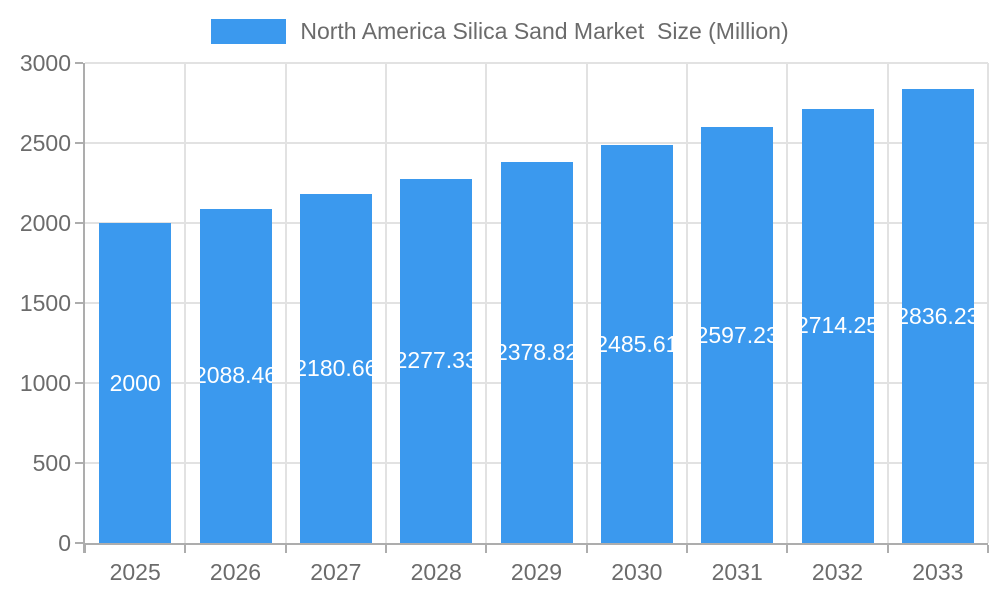 The width and height of the screenshot is (1000, 600). I want to click on bar-value-label: 2714.25, so click(837, 325).